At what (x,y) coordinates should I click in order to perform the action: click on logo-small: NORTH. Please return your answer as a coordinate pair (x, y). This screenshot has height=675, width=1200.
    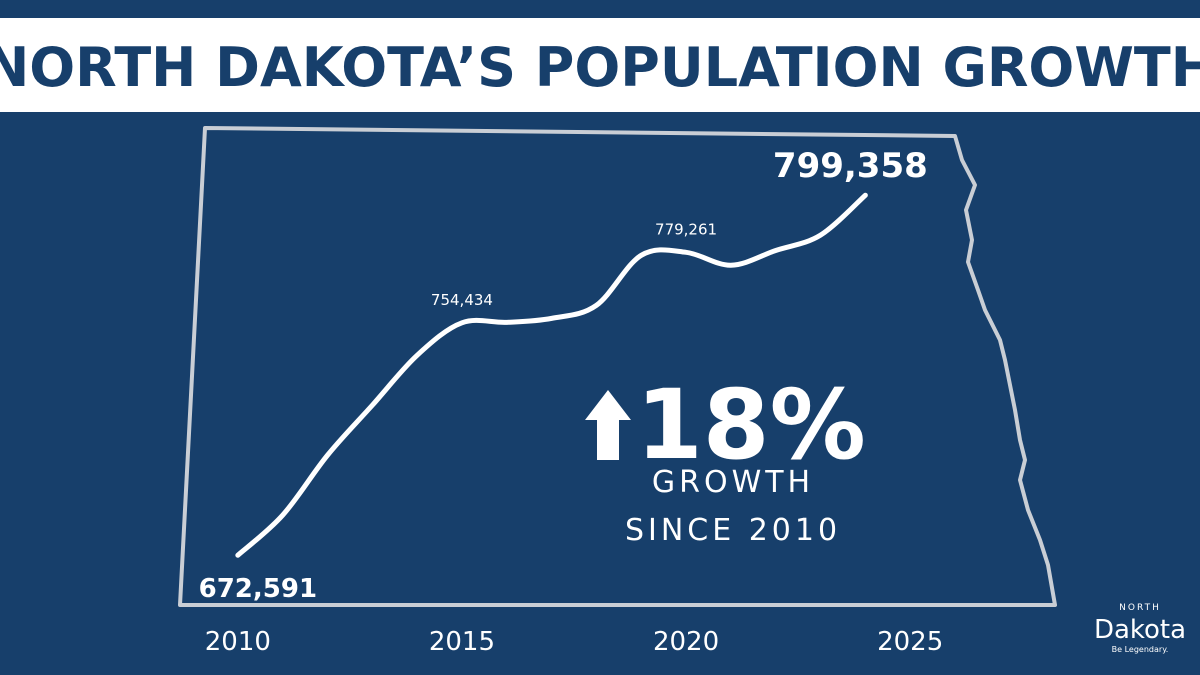
    Looking at the image, I should click on (1140, 608).